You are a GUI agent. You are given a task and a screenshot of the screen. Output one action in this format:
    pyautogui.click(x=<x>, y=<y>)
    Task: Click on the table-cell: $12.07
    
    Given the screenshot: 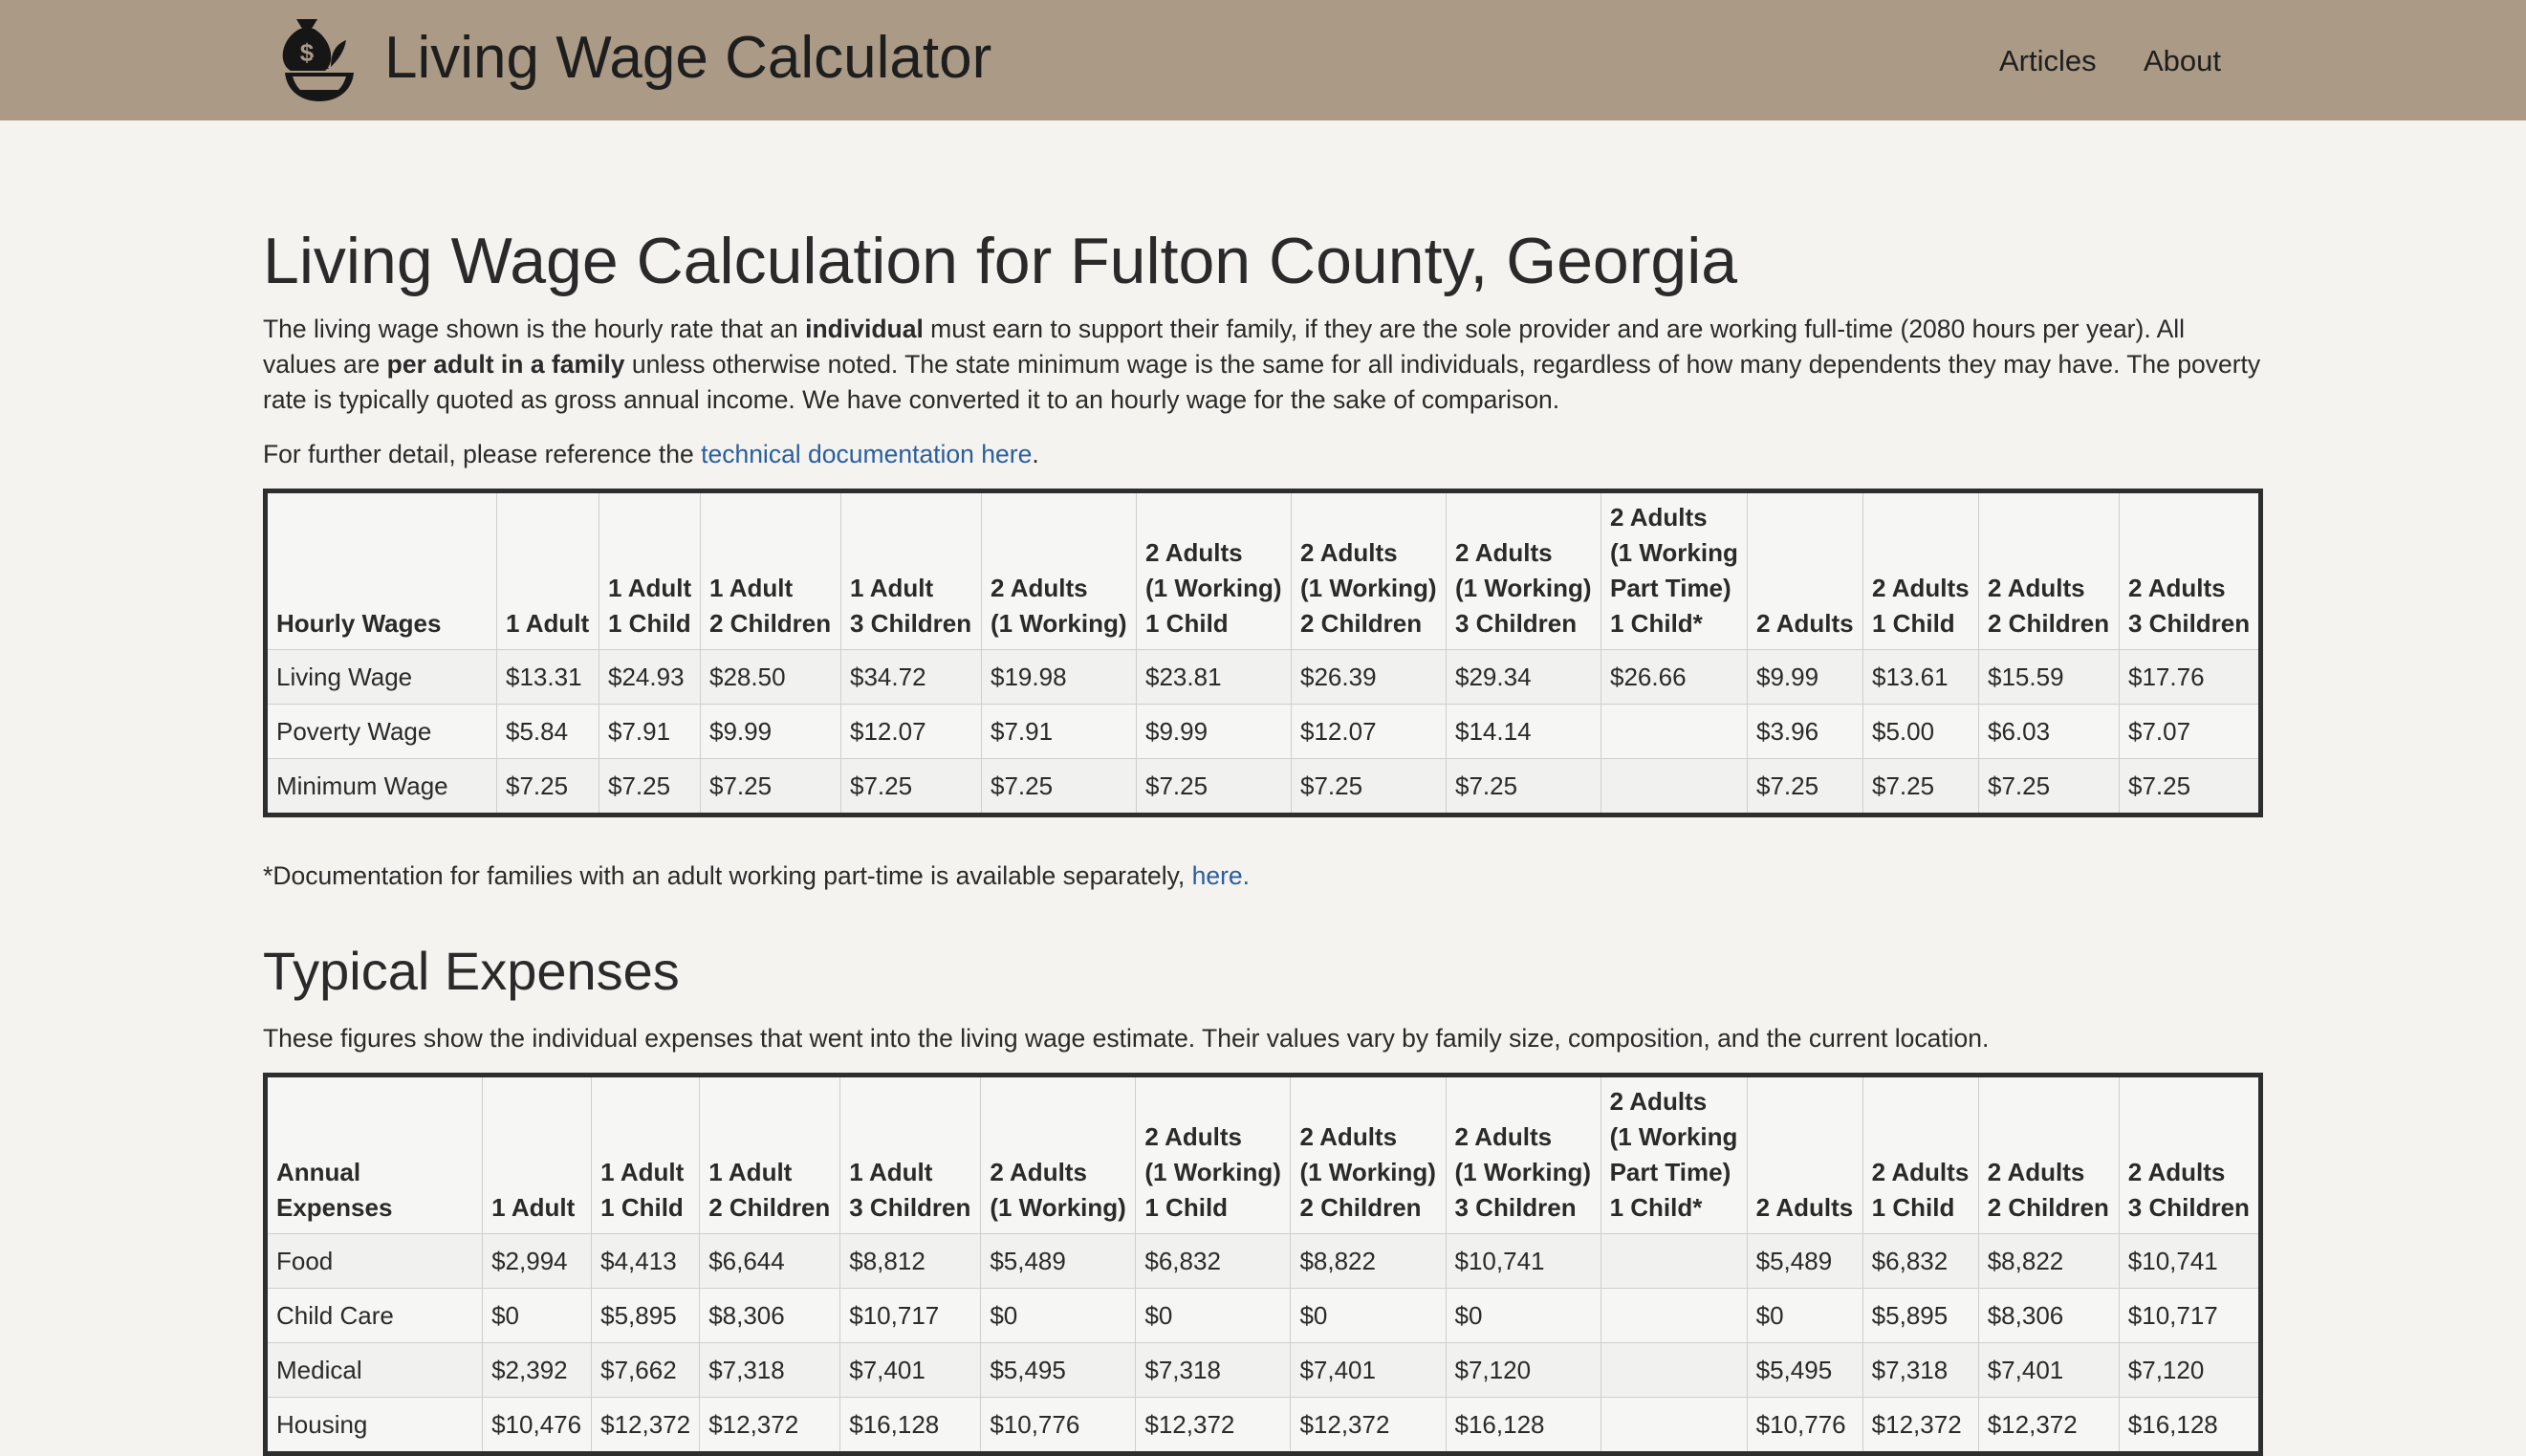 What is the action you would take?
    pyautogui.click(x=1369, y=731)
    